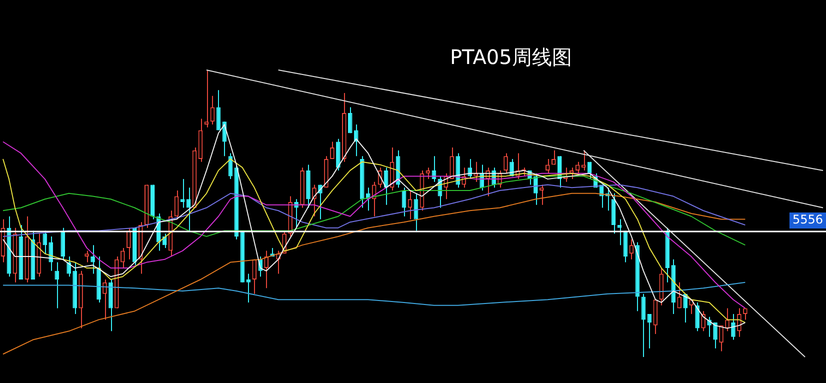 The image size is (826, 383). I want to click on chart-title: PTA05周线图, so click(511, 57).